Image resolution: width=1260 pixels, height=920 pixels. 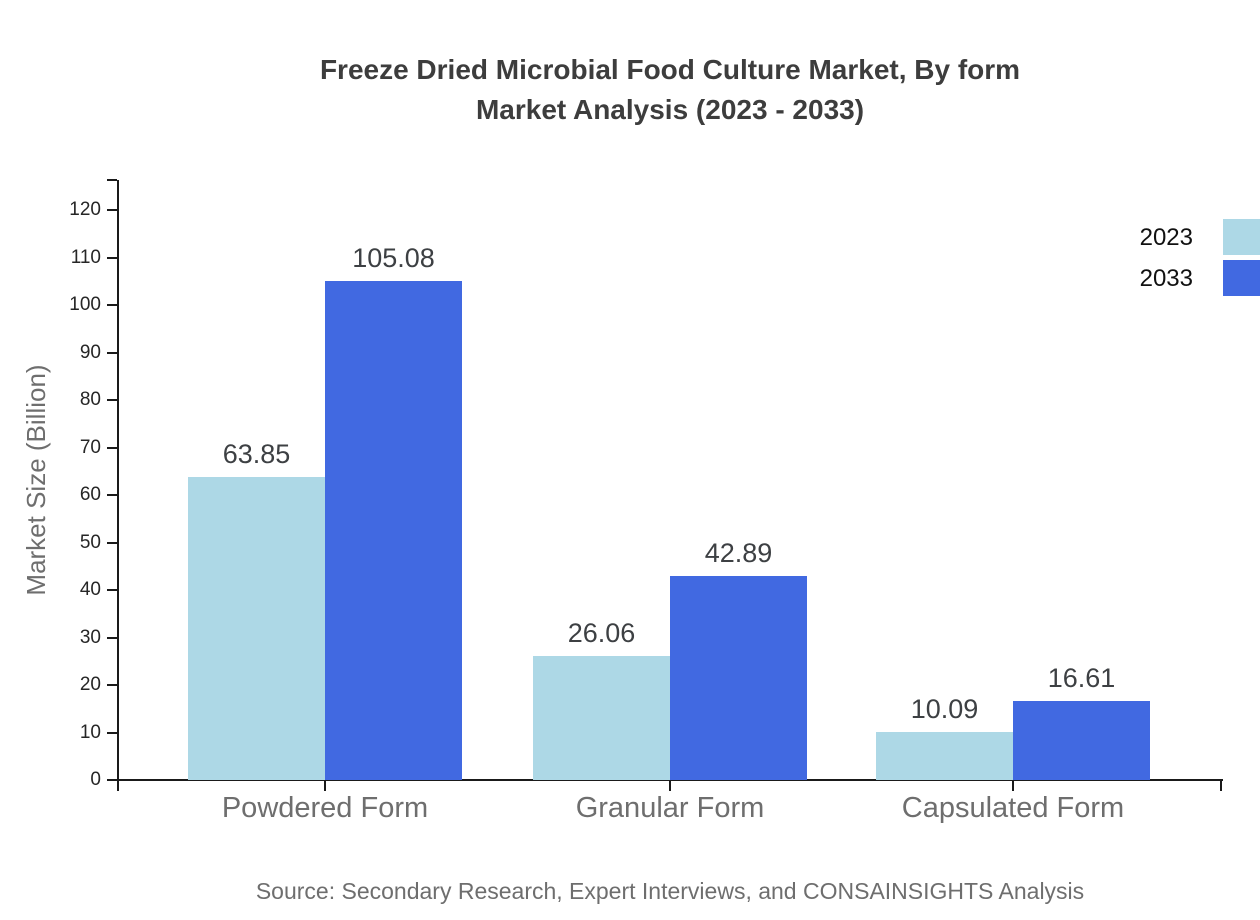 What do you see at coordinates (95, 779) in the screenshot?
I see `y-tick-label-0: 0` at bounding box center [95, 779].